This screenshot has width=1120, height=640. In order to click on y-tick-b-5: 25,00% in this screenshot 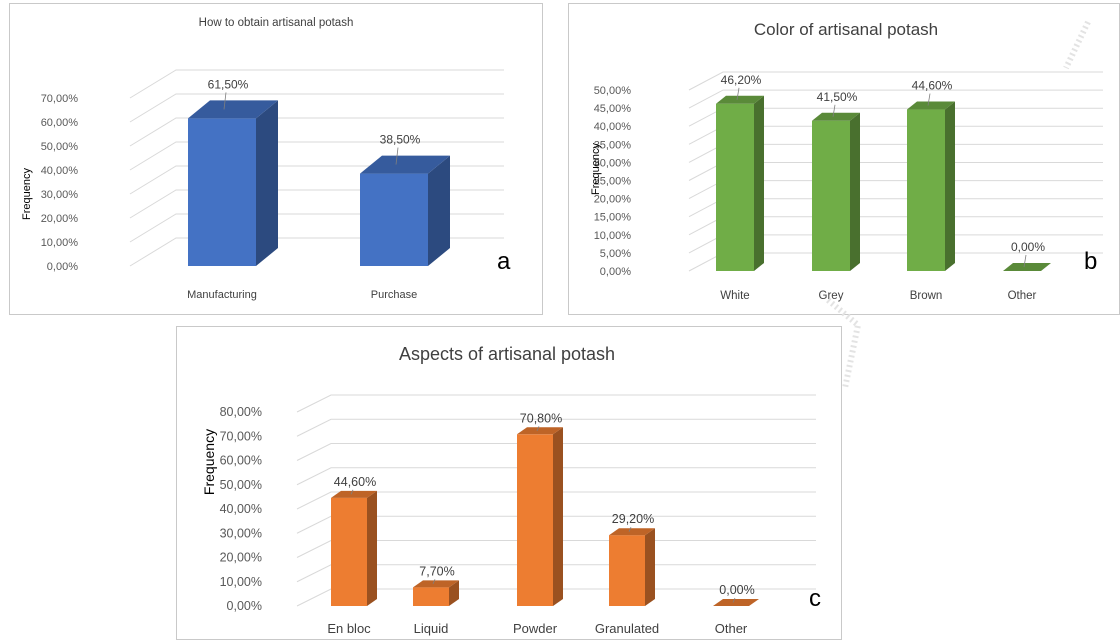, I will do `click(613, 182)`.